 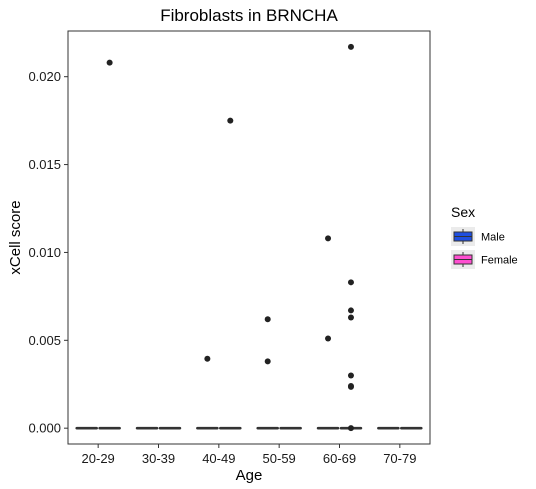 I want to click on y-tick-label: 0.000, so click(x=44, y=428).